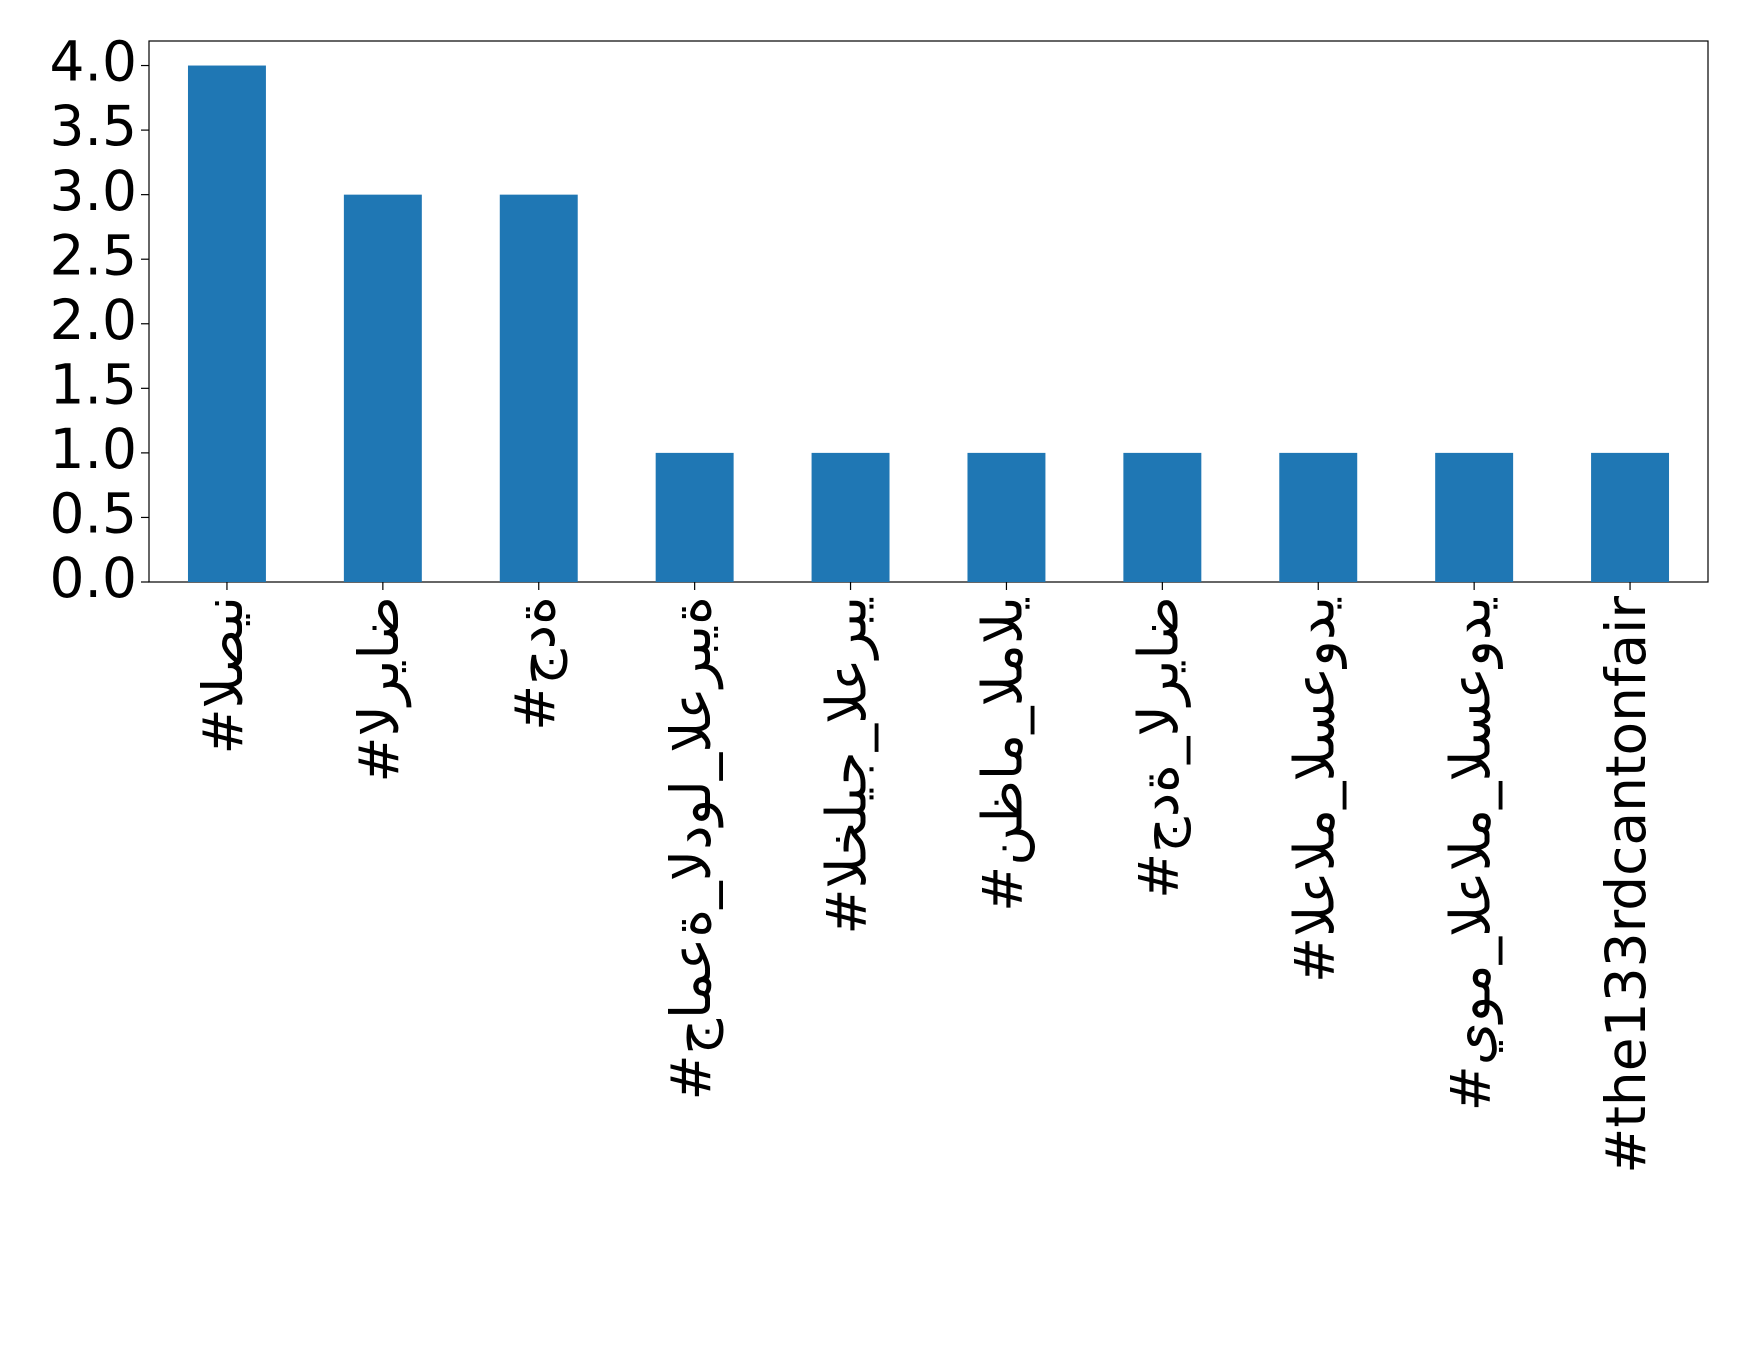 Image resolution: width=1739 pixels, height=1347 pixels. Describe the element at coordinates (1158, 747) in the screenshot. I see `x-tick-label: #جدة_الرياض` at that location.